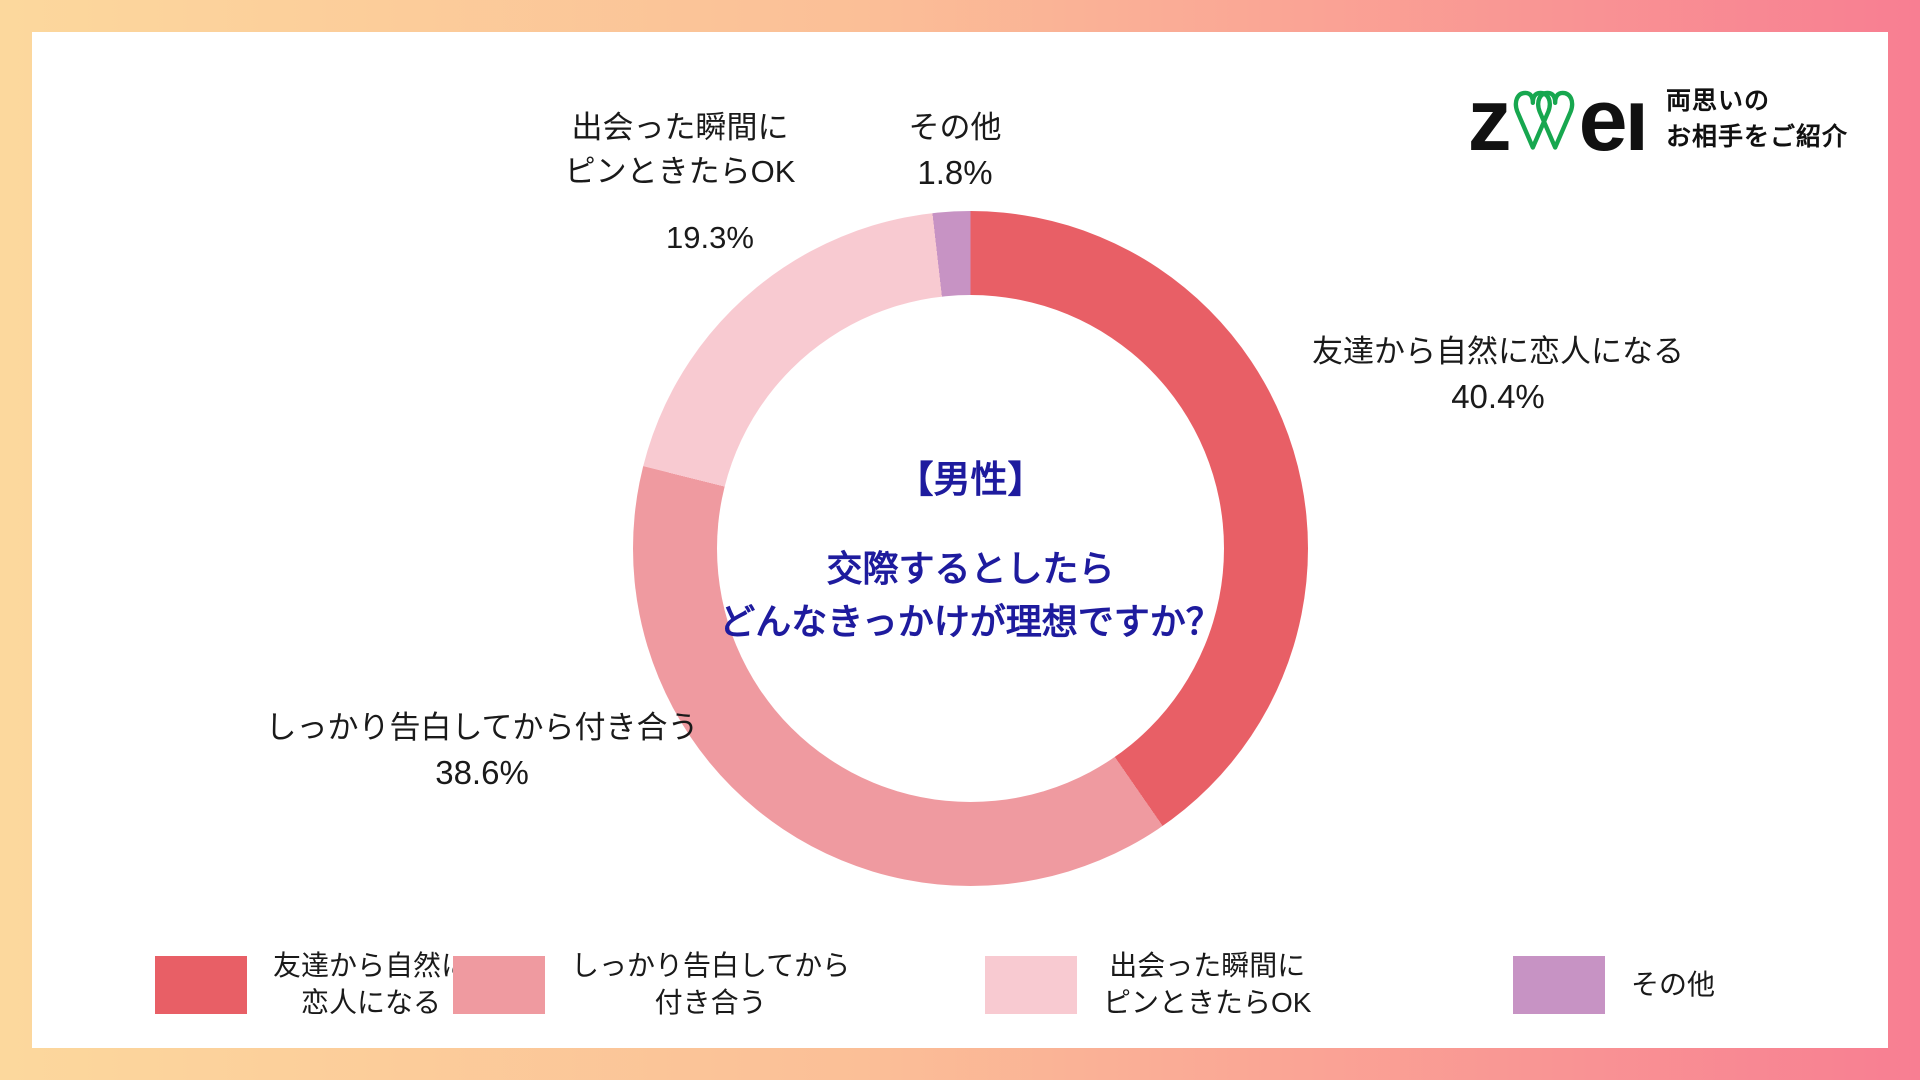 This screenshot has width=1920, height=1080. Describe the element at coordinates (1603, 119) in the screenshot. I see `logo-letter-e: e` at that location.